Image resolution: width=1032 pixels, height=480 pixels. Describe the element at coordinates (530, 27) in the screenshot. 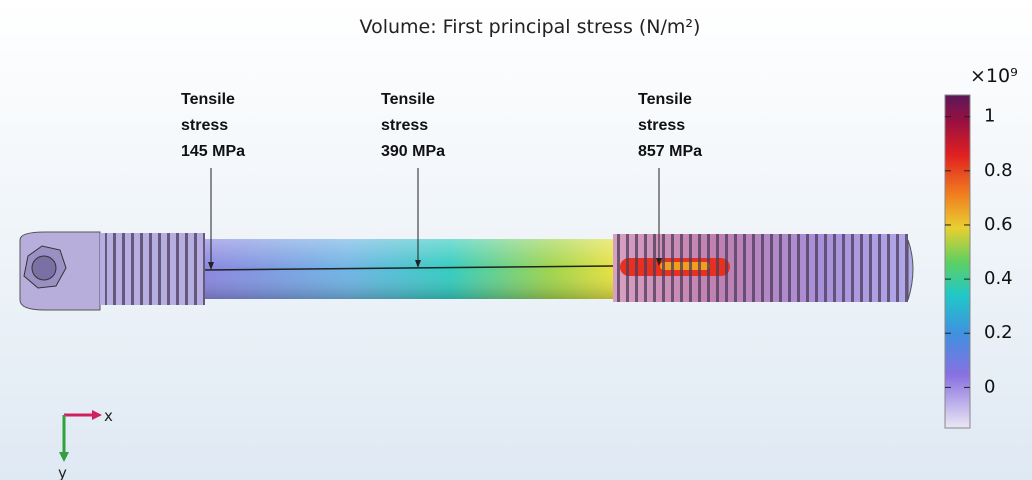

I see `title: Volume: First principal stress (N/m²)` at that location.